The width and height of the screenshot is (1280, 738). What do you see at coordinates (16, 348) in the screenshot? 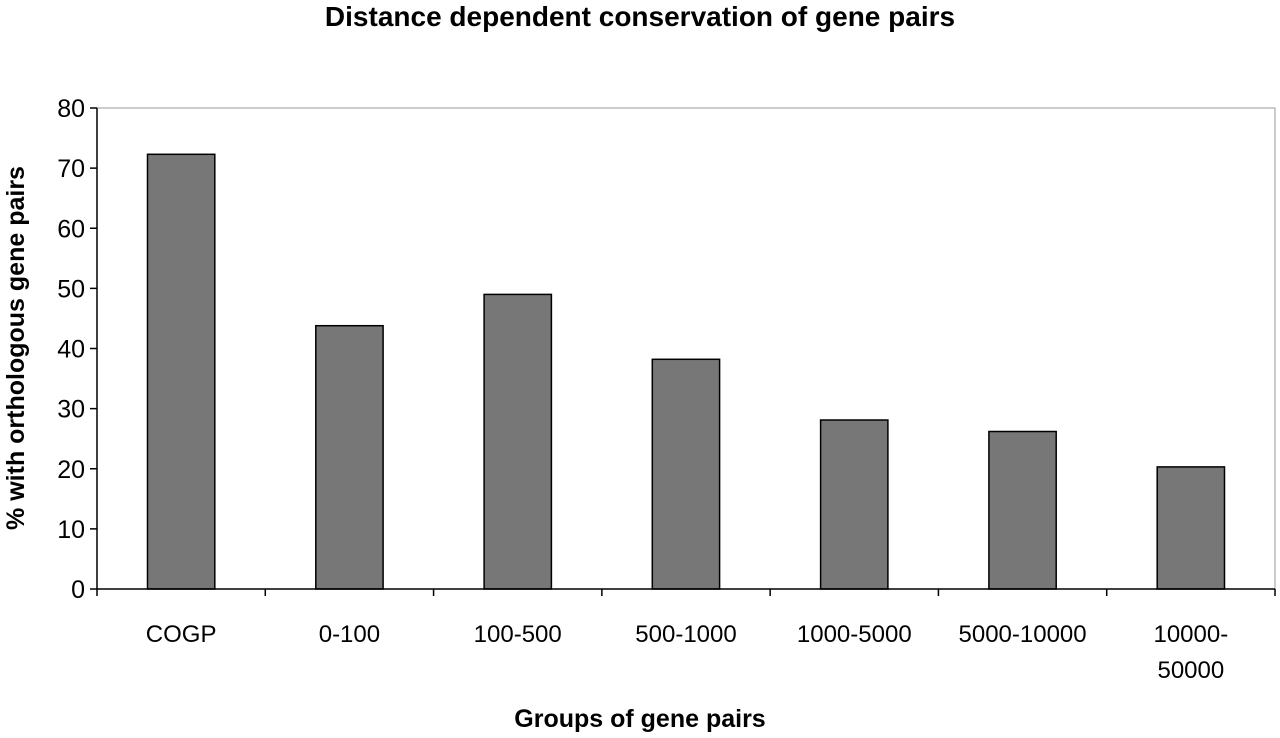
I see `y-axis-title: % with orthologous gene pairs` at bounding box center [16, 348].